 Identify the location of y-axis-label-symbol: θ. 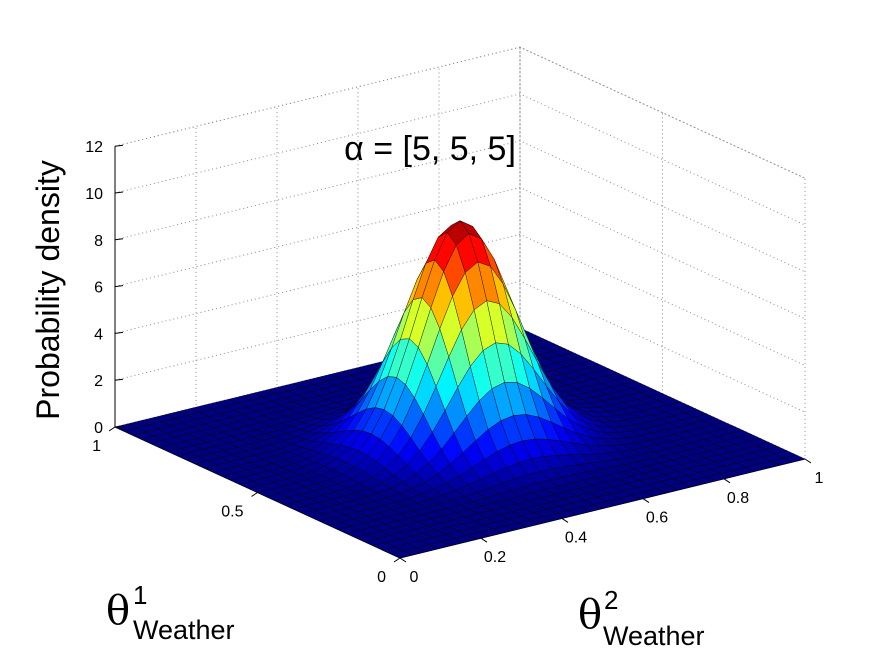
(118, 611).